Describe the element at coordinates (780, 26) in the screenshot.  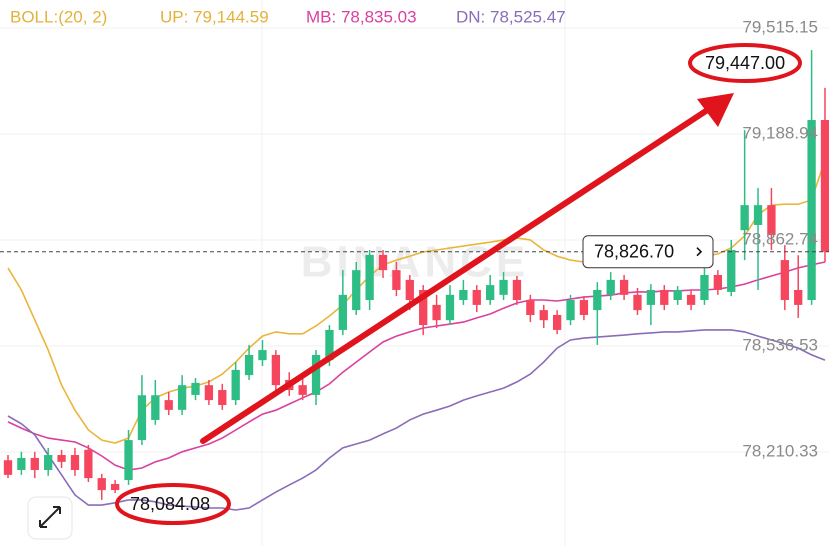
I see `y-tick-label: 79,515.15` at that location.